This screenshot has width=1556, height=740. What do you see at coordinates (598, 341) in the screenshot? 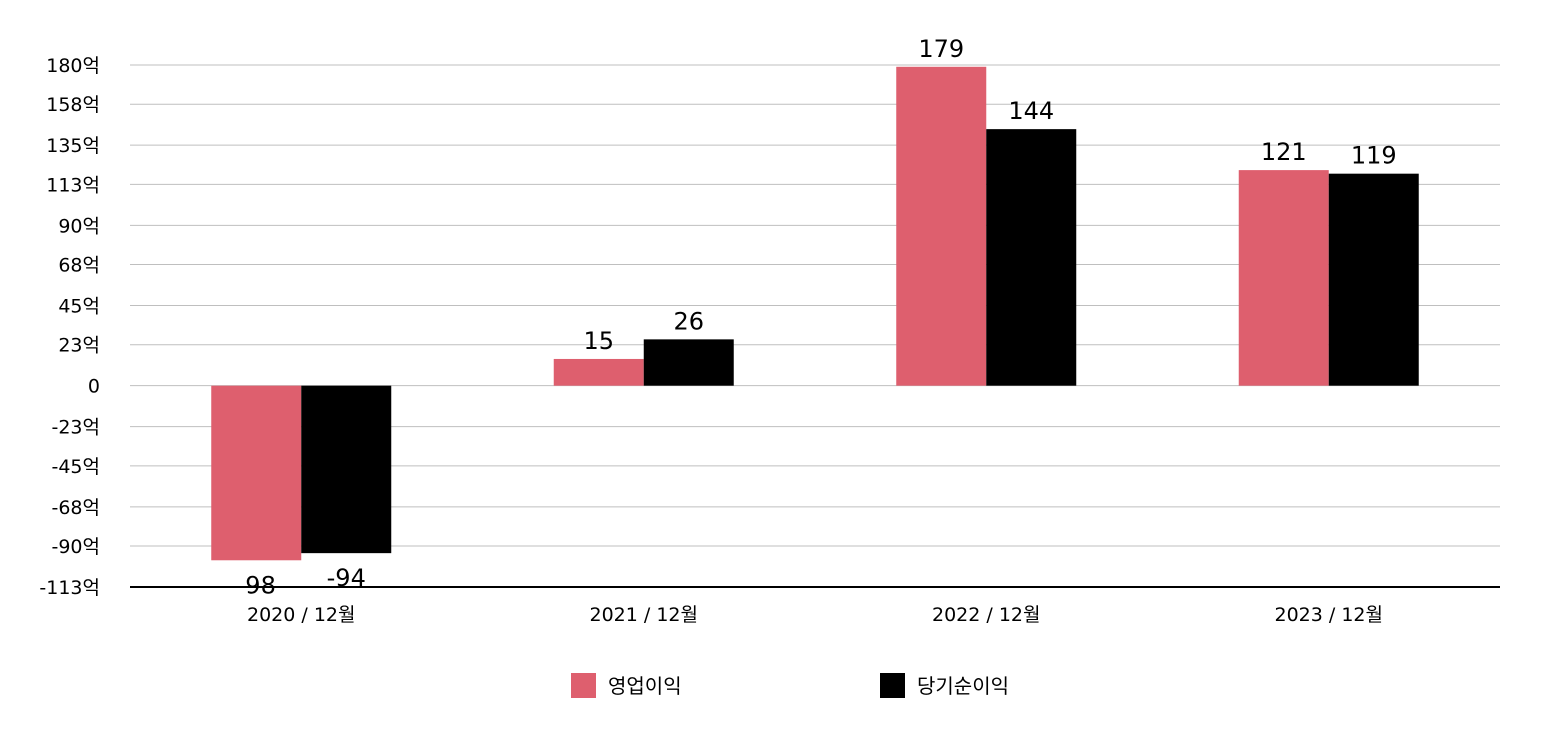
I see `data-label: 15` at bounding box center [598, 341].